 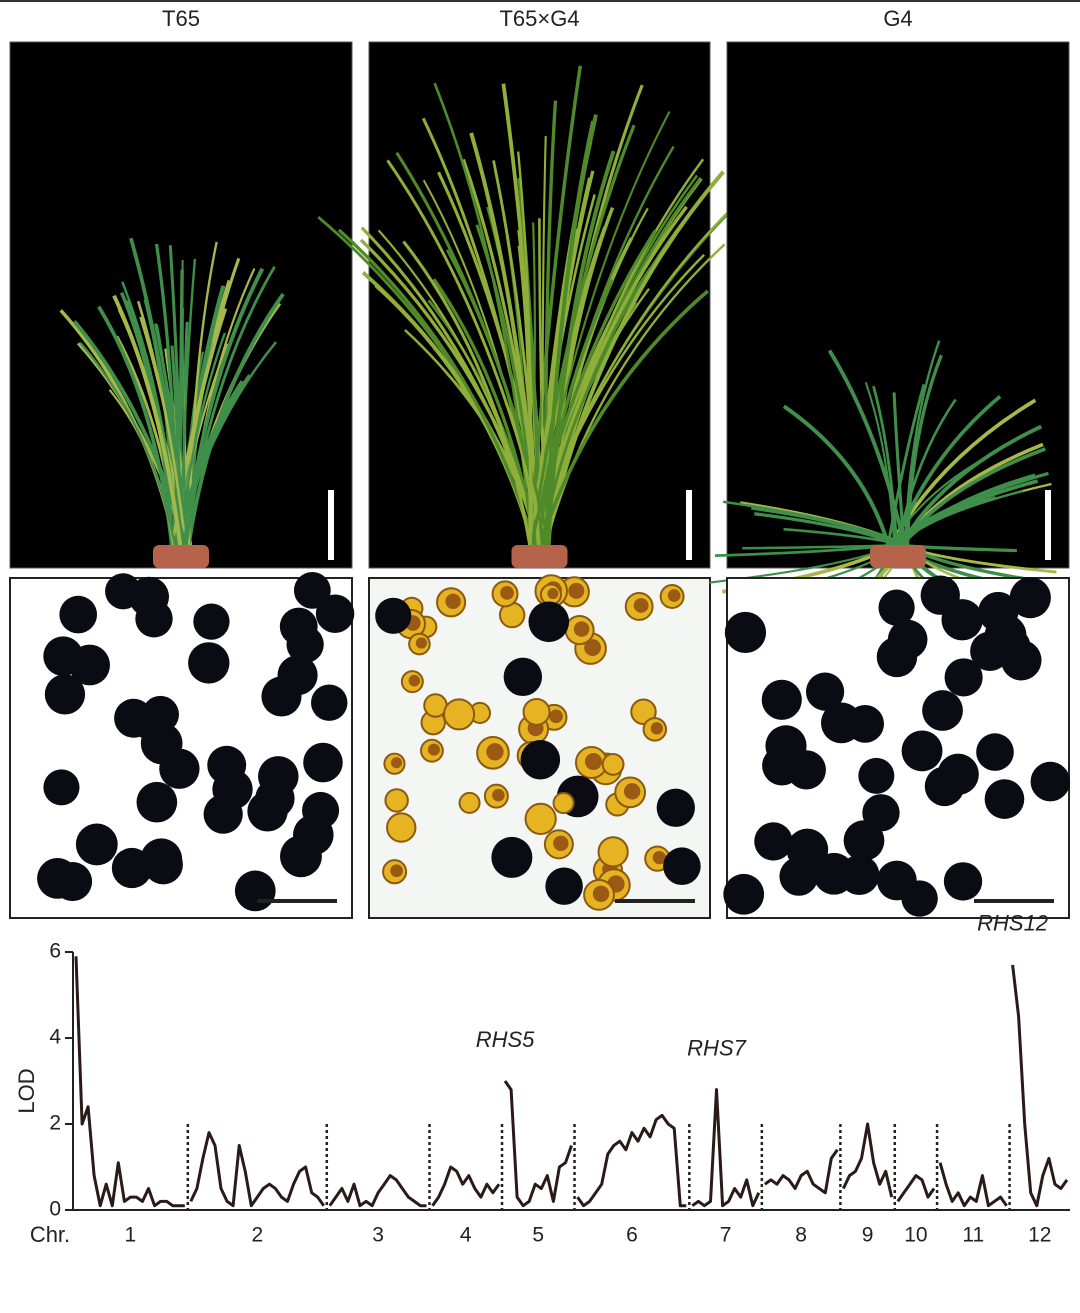 I want to click on y-tick-label: 0, so click(x=55, y=1209).